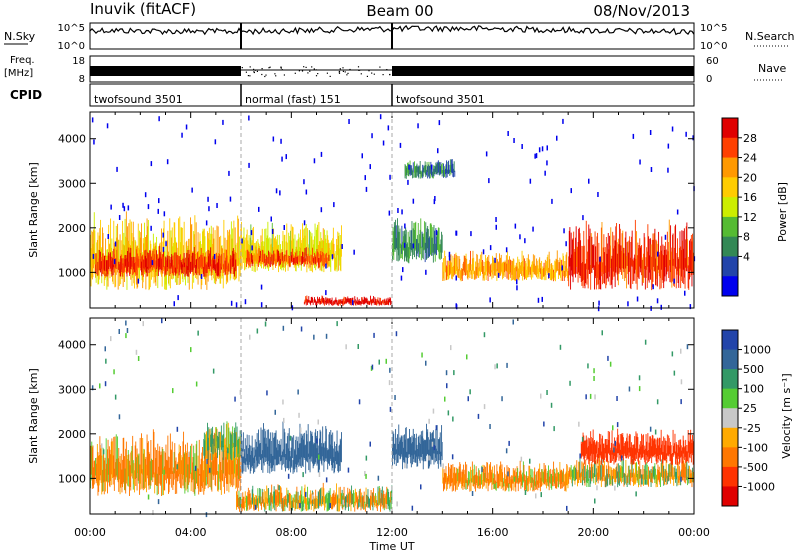  Describe the element at coordinates (772, 68) in the screenshot. I see `nave-label: Nave` at that location.